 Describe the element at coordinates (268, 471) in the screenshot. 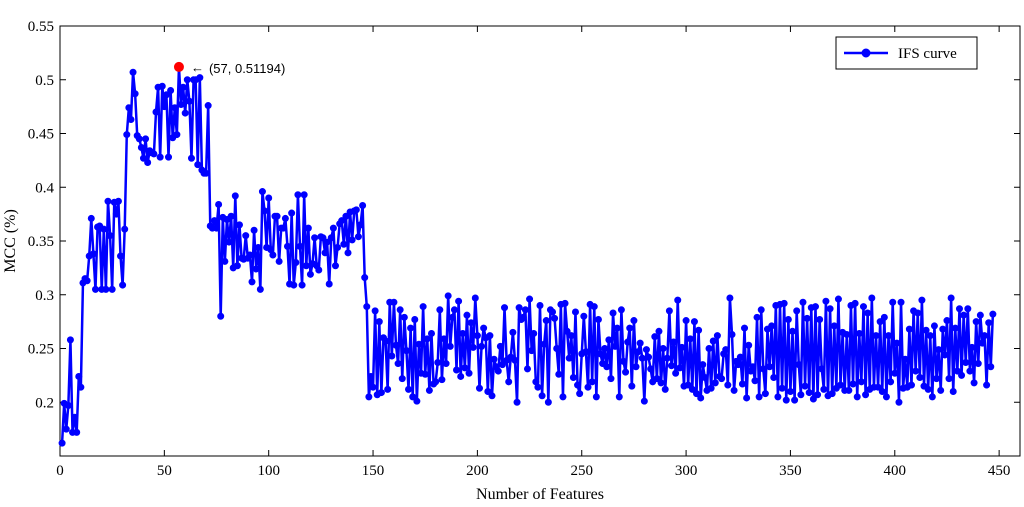

I see `x-tick-label: 100` at that location.